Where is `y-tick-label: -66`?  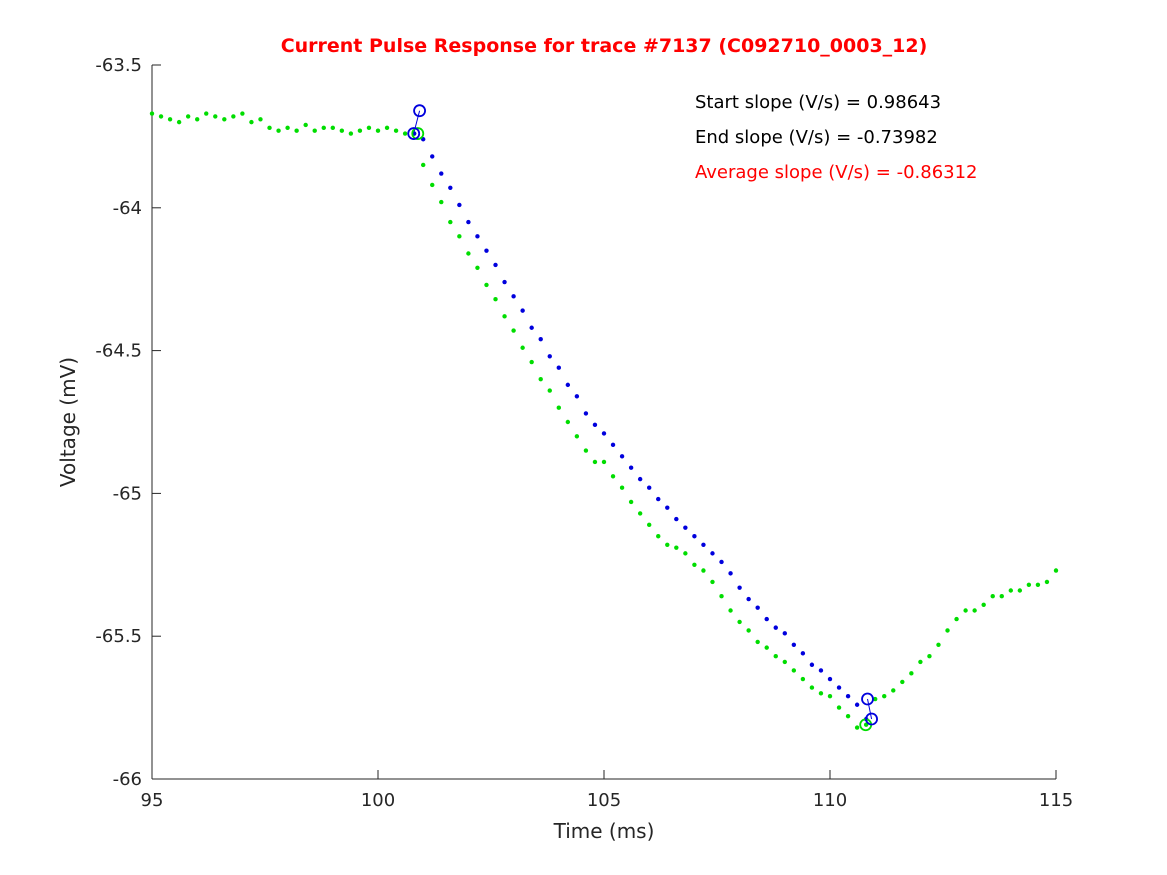
y-tick-label: -66 is located at coordinates (127, 779).